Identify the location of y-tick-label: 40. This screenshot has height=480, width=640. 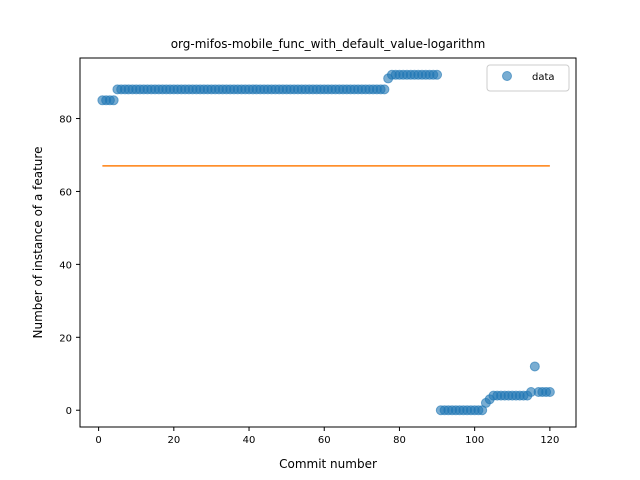
(65, 265).